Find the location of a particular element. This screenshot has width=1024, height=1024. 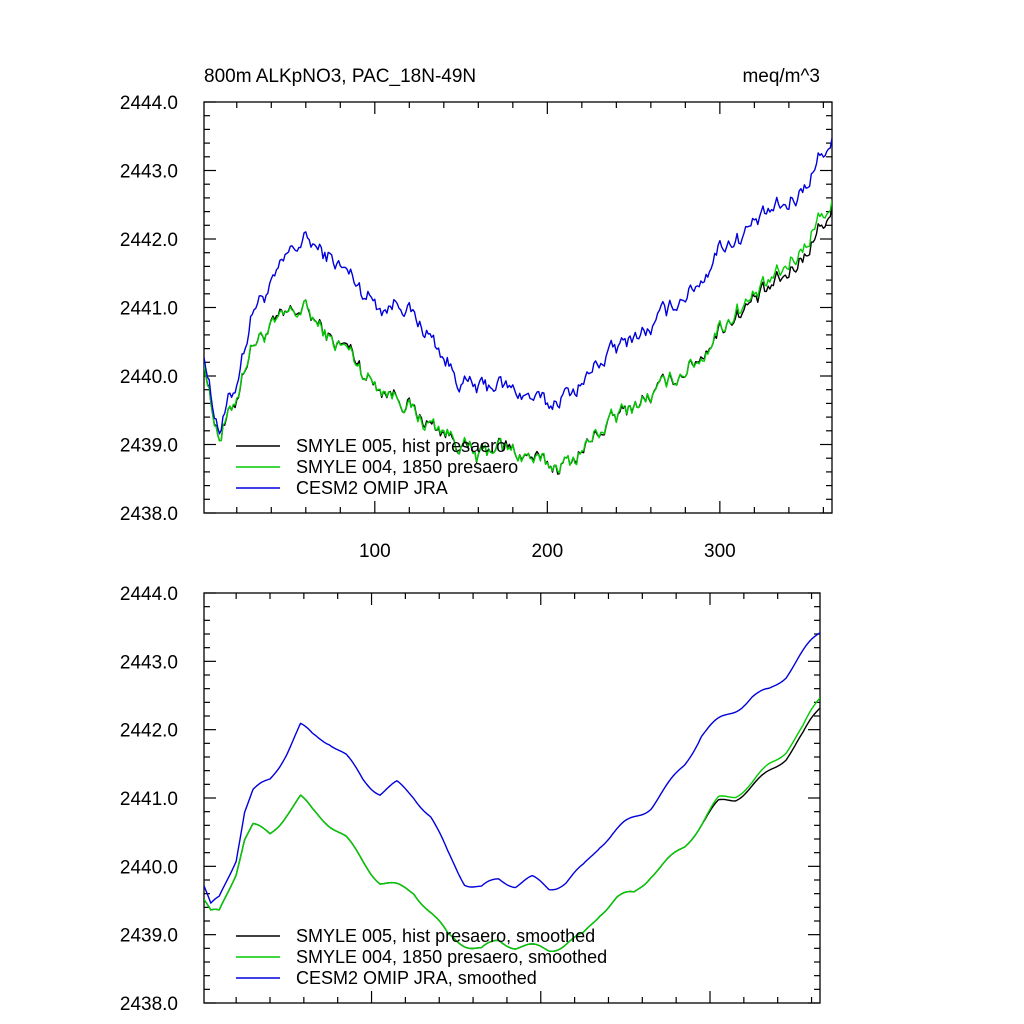

x-tick-label: 300 is located at coordinates (720, 551).